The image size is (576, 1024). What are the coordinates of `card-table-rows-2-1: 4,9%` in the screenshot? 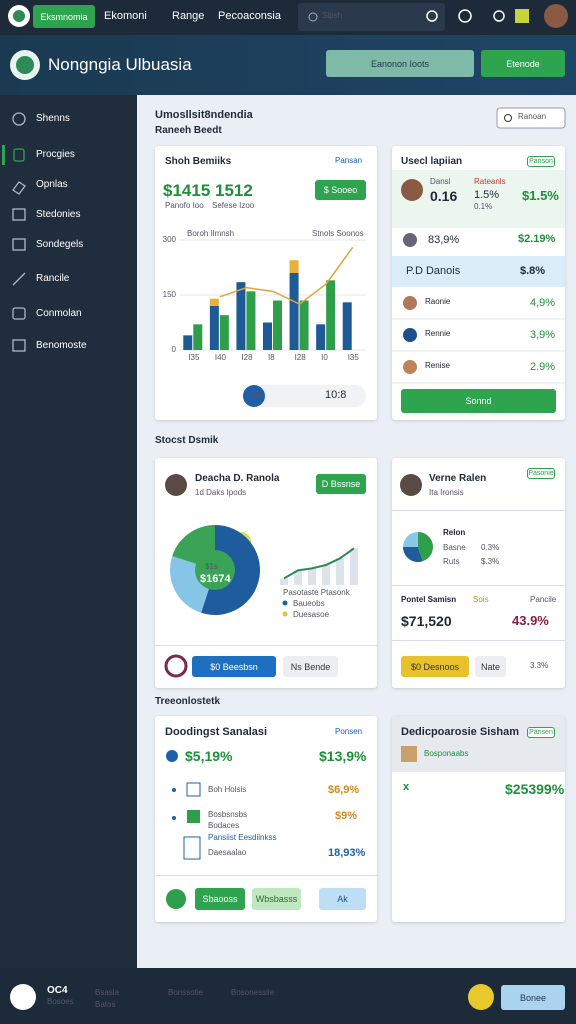 It's located at (543, 303).